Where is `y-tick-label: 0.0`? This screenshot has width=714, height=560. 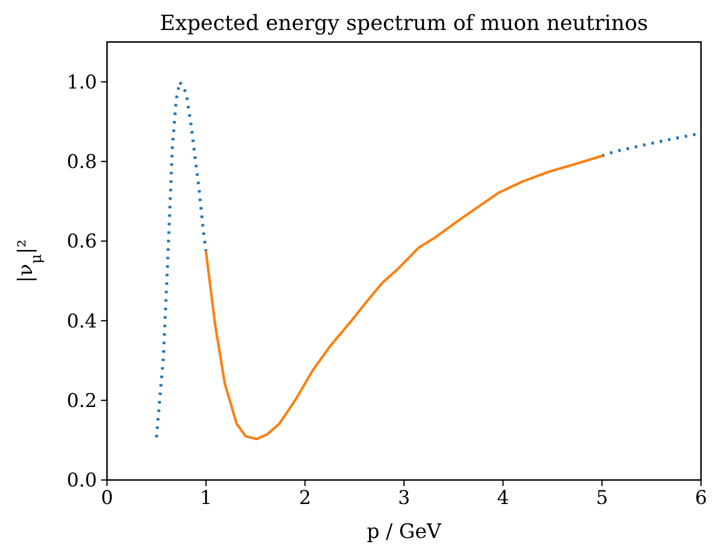
y-tick-label: 0.0 is located at coordinates (81, 481).